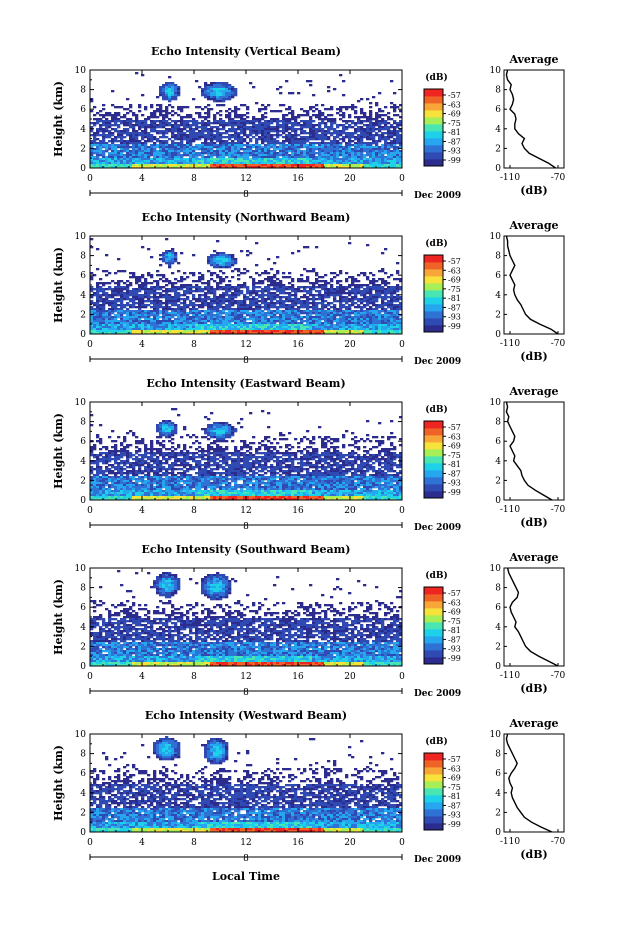  I want to click on profile-frame, so click(534, 285).